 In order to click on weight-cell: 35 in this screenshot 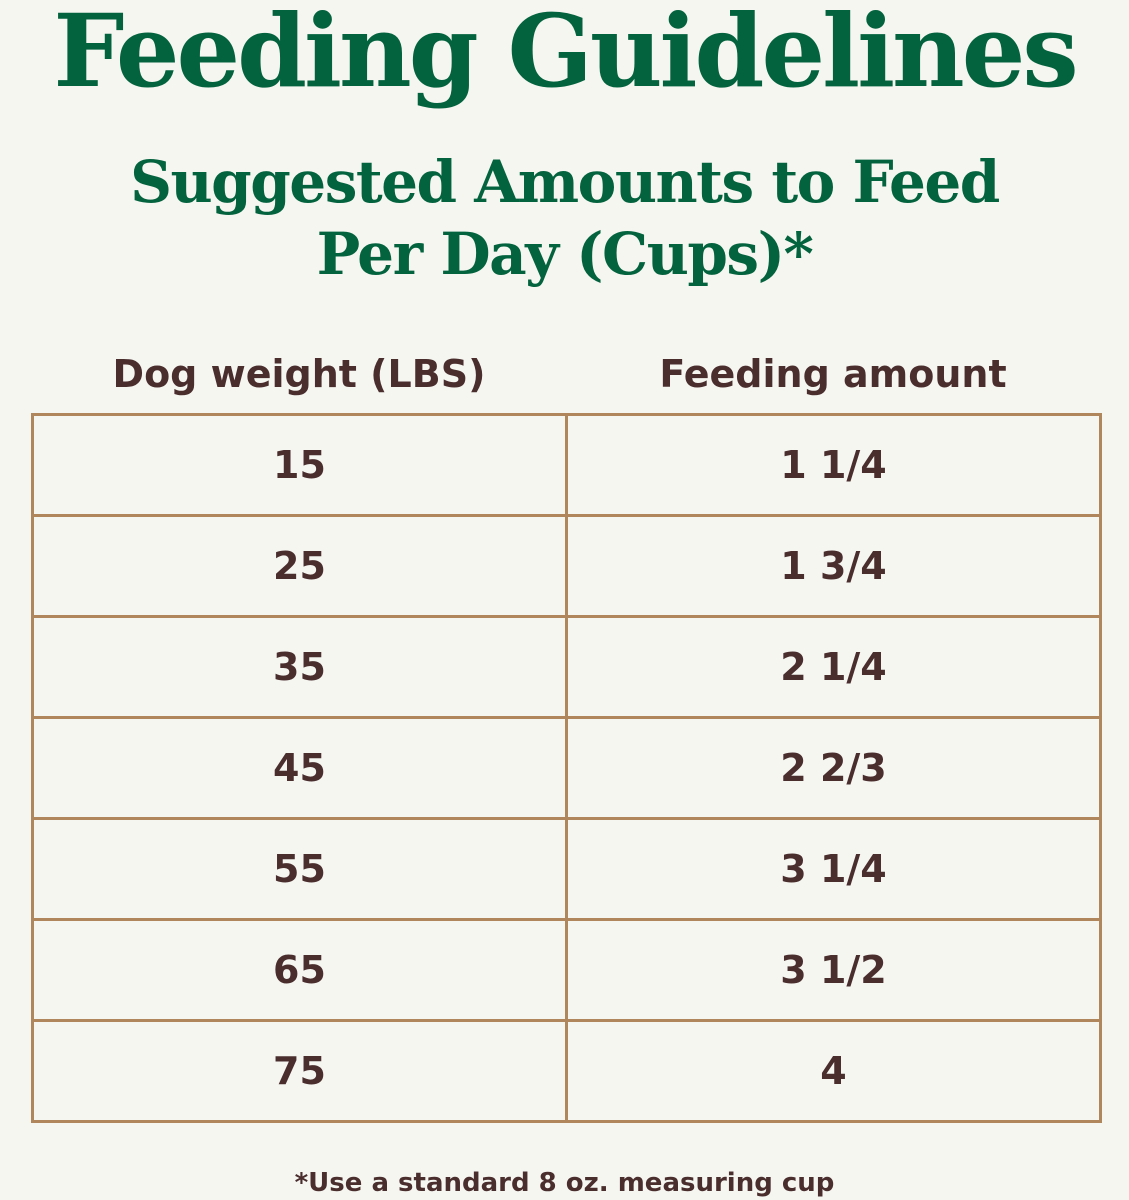, I will do `click(299, 667)`.